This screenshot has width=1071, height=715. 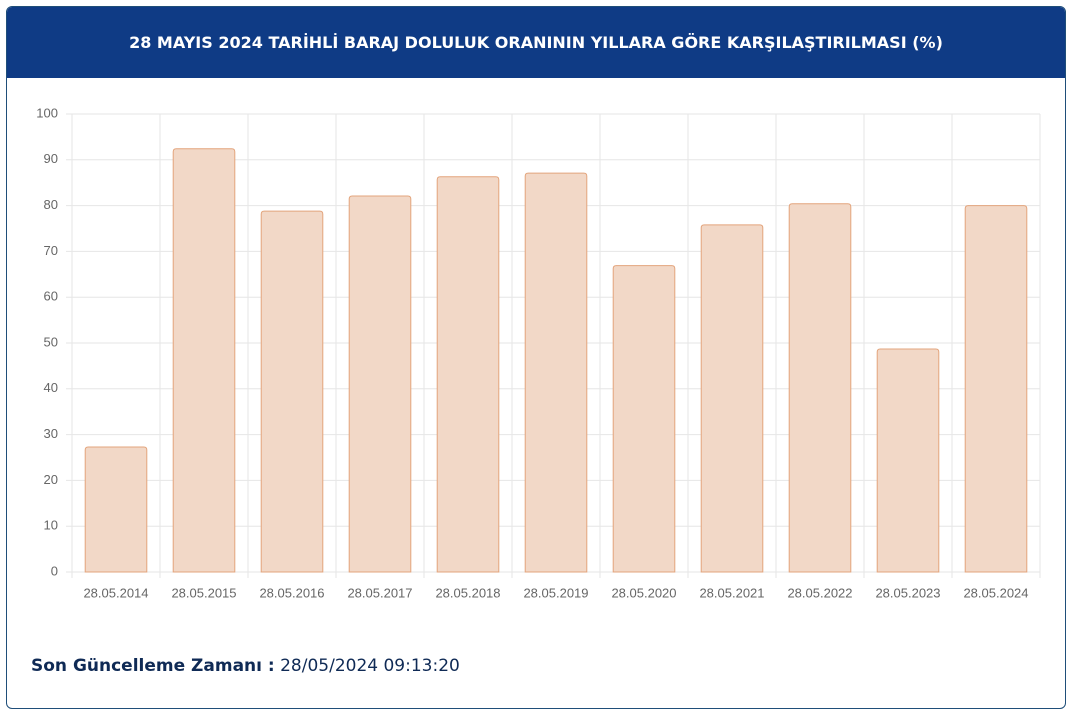 I want to click on x-tick-label: 28.05.2018, so click(x=467, y=592).